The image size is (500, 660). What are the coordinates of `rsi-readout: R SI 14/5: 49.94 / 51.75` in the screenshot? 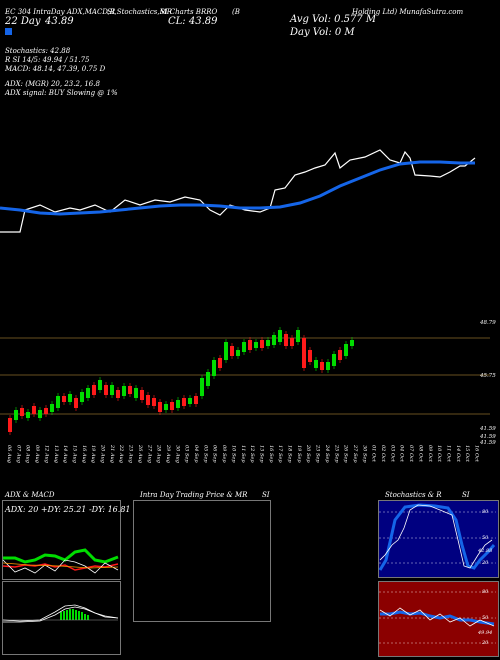 It's located at (47, 60).